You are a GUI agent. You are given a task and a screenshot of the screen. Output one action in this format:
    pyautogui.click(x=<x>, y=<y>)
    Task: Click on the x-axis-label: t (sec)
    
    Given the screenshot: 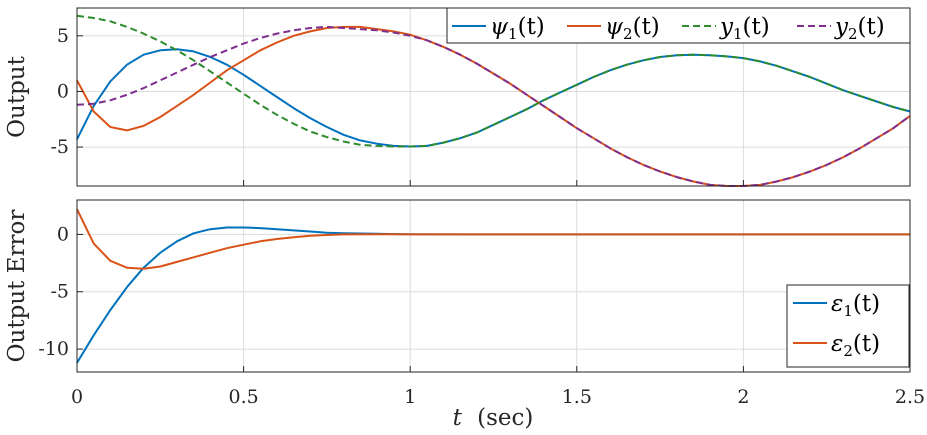 What is the action you would take?
    pyautogui.click(x=493, y=418)
    